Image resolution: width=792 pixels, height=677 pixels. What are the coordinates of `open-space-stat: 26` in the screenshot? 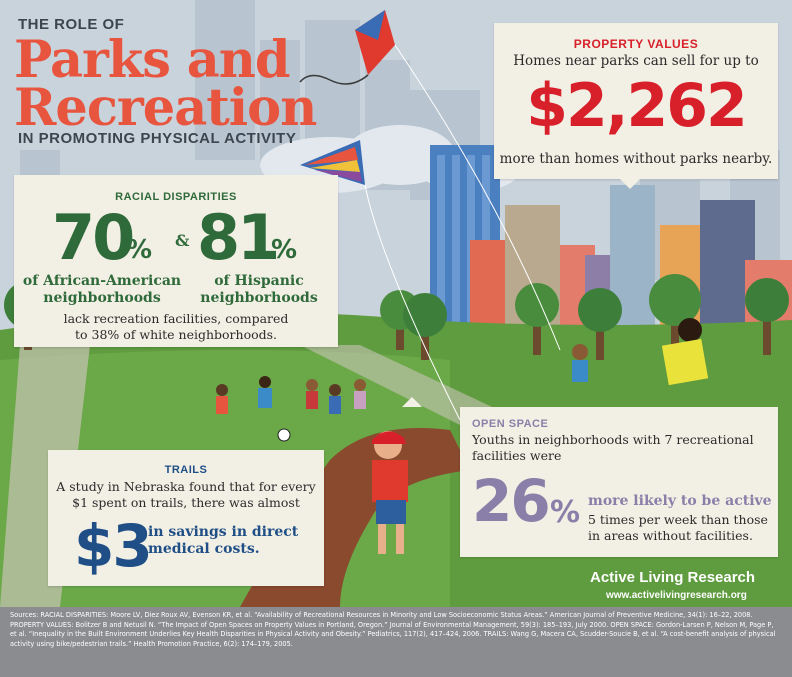 It's located at (511, 501).